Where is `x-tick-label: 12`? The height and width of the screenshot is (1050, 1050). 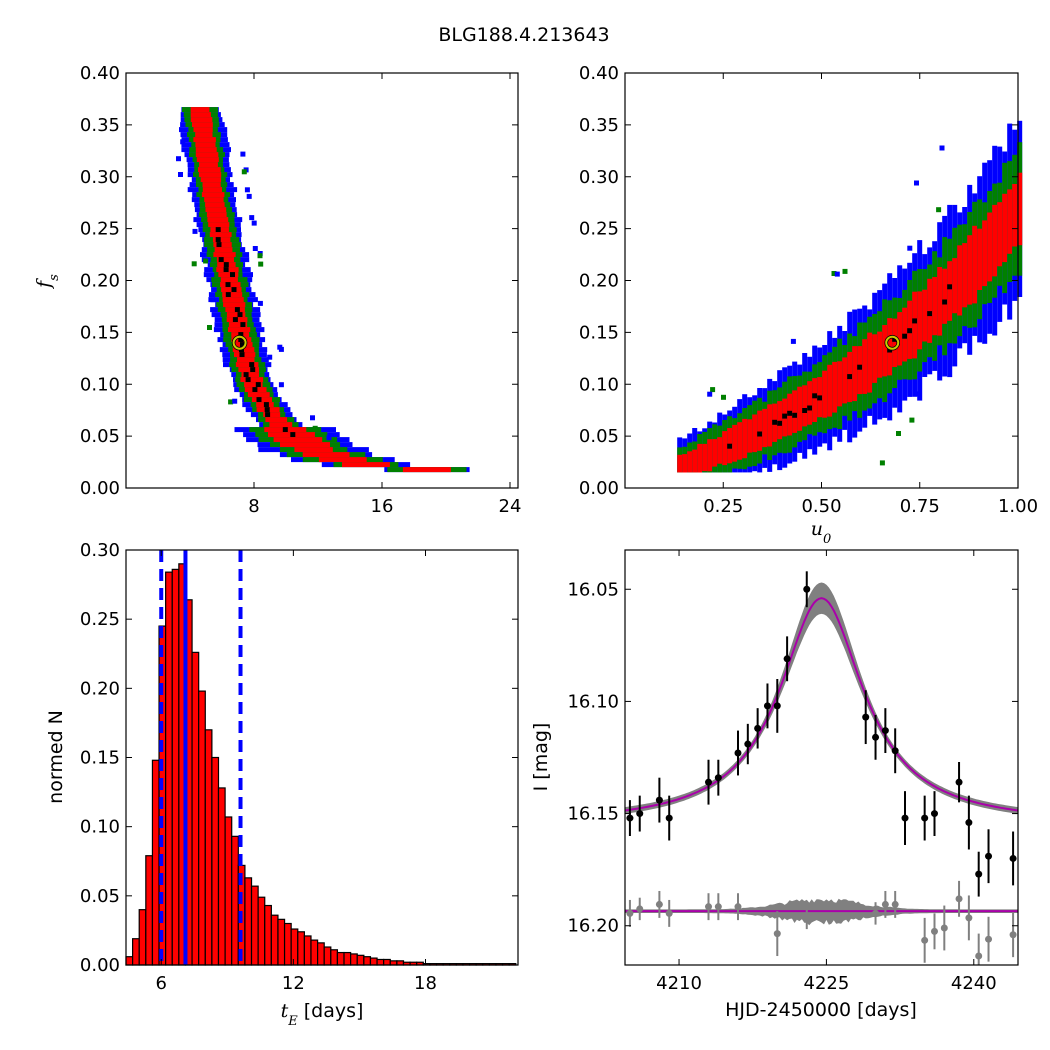 x-tick-label: 12 is located at coordinates (293, 983).